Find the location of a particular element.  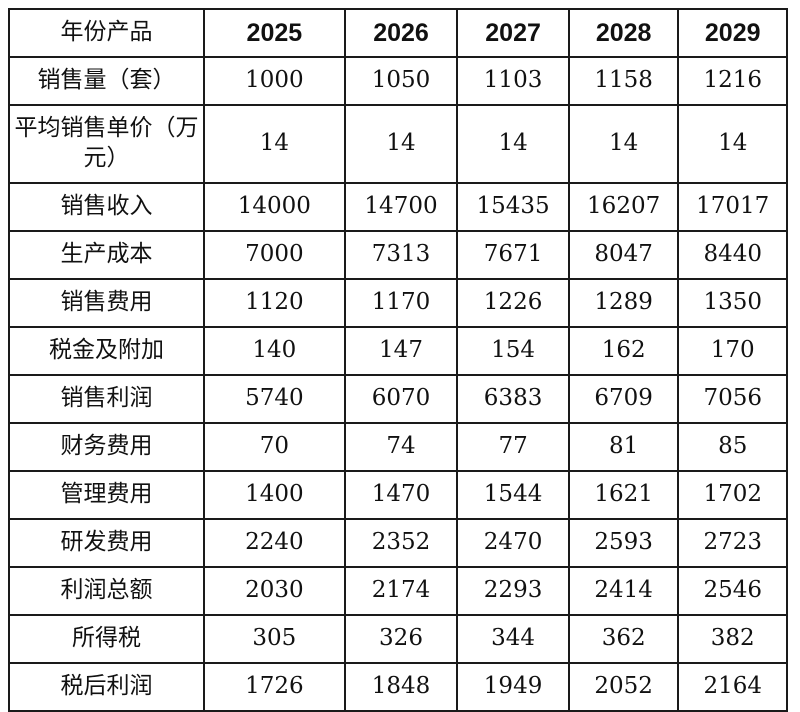

table-cell: 6383 is located at coordinates (513, 399).